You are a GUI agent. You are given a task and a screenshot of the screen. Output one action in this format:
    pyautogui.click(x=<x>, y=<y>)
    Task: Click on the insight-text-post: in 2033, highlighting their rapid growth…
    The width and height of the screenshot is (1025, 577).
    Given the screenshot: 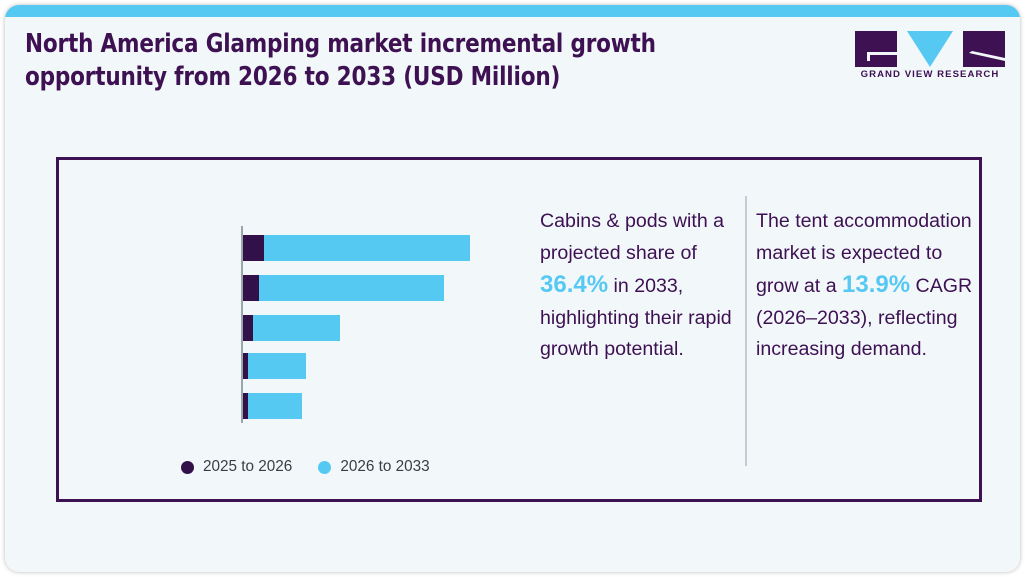 What is the action you would take?
    pyautogui.click(x=636, y=317)
    